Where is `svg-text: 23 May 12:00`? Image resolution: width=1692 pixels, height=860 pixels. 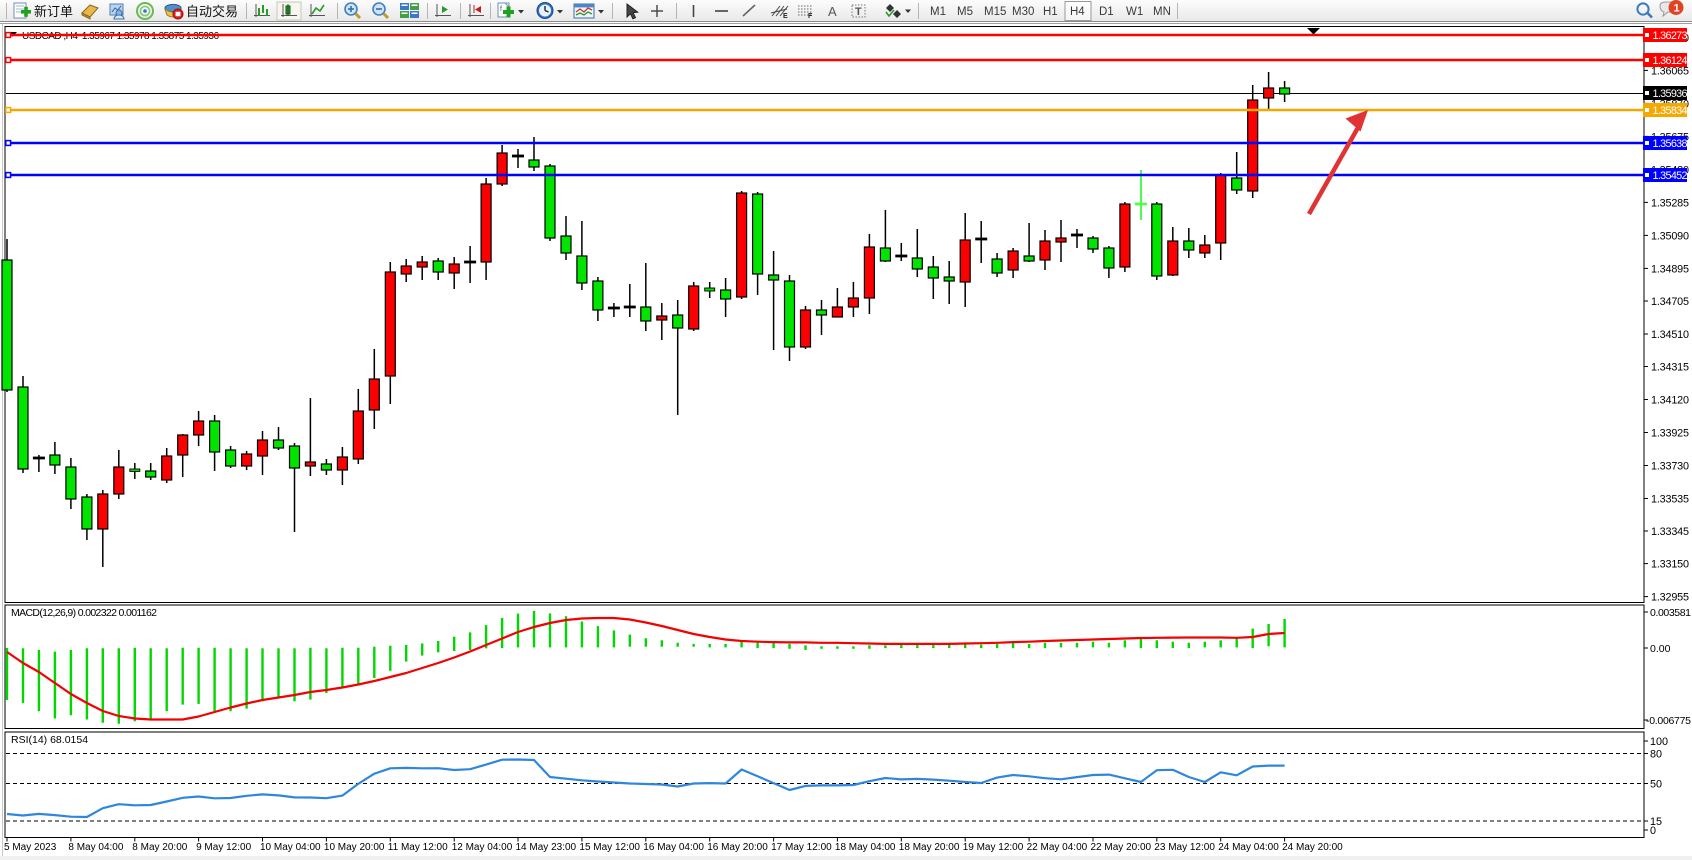 svg-text: 23 May 12:00 is located at coordinates (1184, 847).